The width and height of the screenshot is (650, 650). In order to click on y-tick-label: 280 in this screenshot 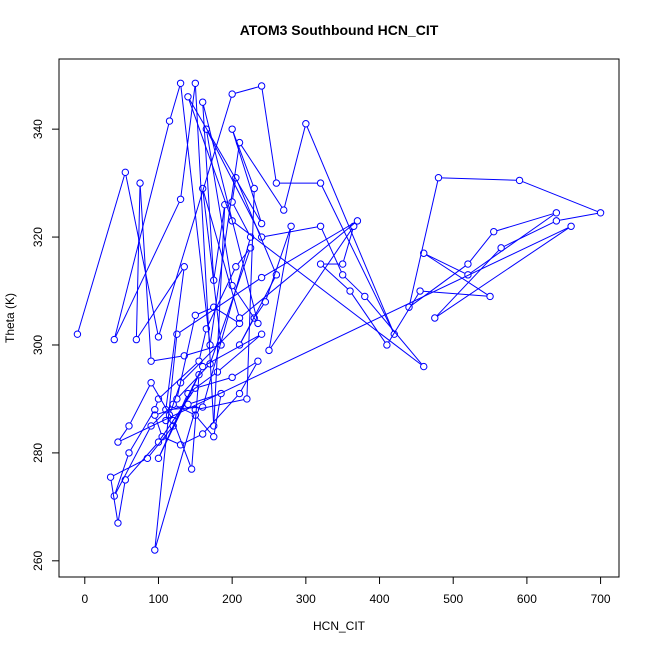, I will do `click(38, 453)`.